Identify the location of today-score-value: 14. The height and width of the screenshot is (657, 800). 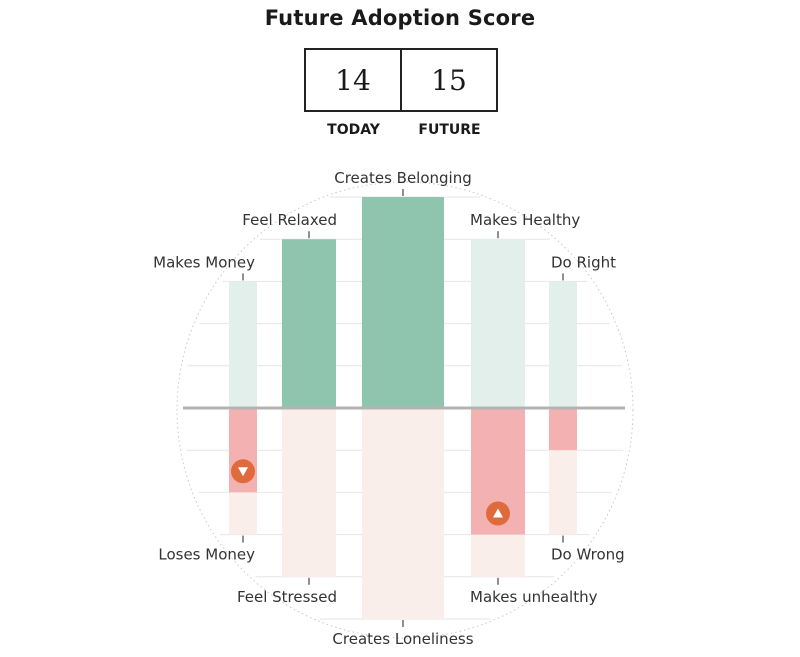
(353, 80).